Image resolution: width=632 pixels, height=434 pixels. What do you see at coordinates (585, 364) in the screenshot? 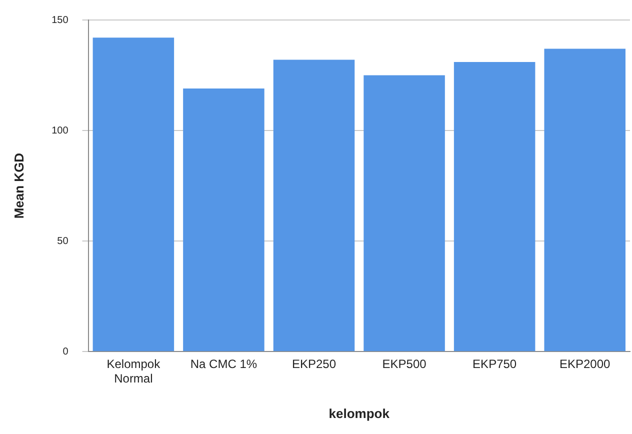
I see `x-tick-label: EKP2000` at bounding box center [585, 364].